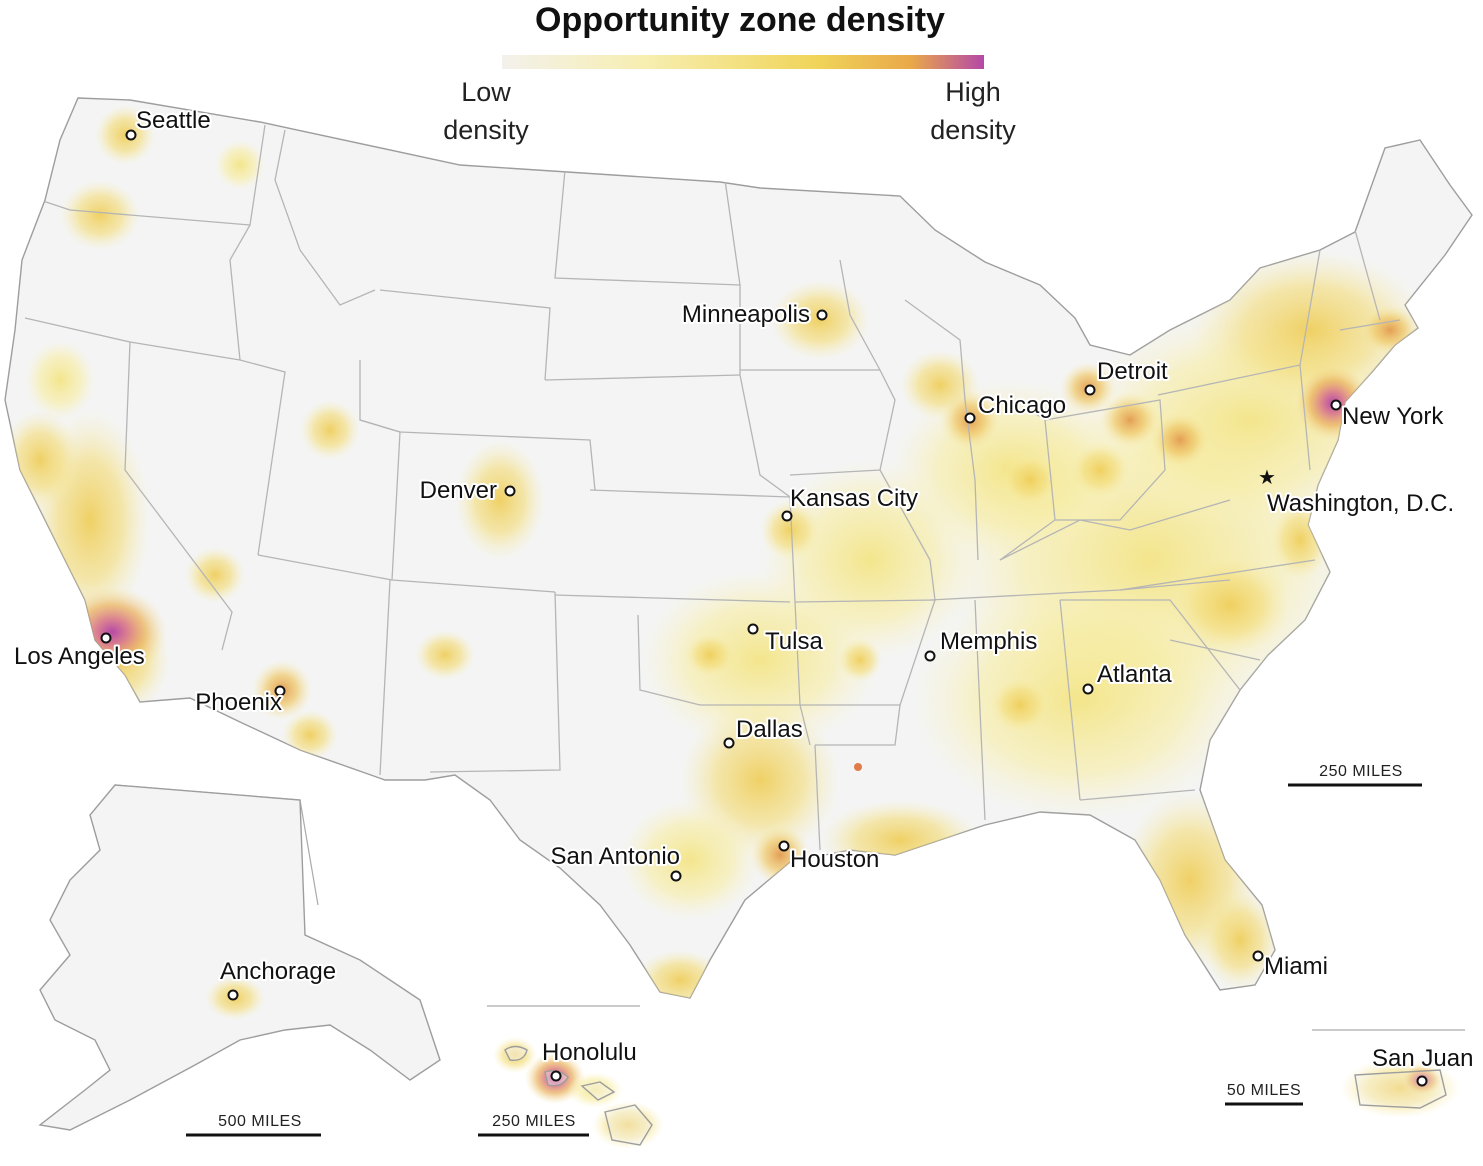 The height and width of the screenshot is (1166, 1483). Describe the element at coordinates (743, 62) in the screenshot. I see `legend-gradient-bar` at that location.